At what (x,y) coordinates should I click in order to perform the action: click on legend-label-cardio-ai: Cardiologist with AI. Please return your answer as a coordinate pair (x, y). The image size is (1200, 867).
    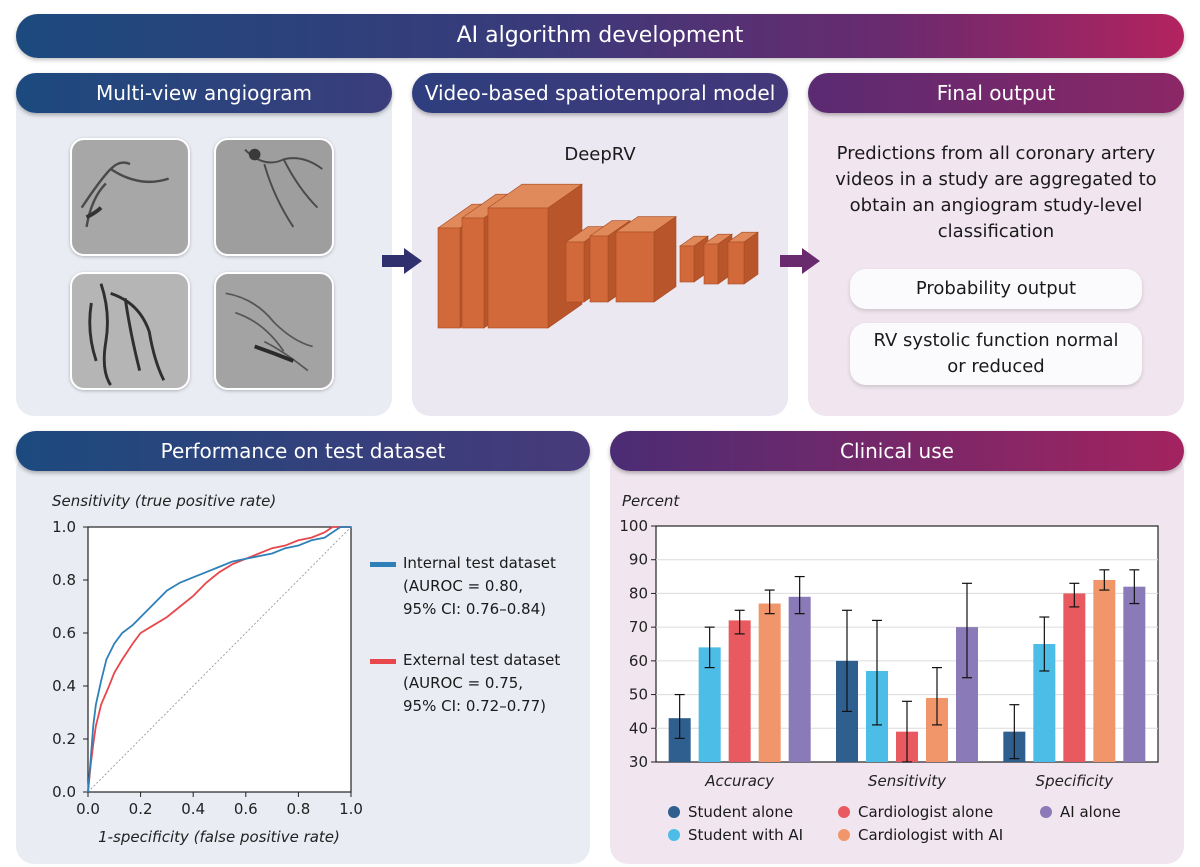
    Looking at the image, I should click on (931, 835).